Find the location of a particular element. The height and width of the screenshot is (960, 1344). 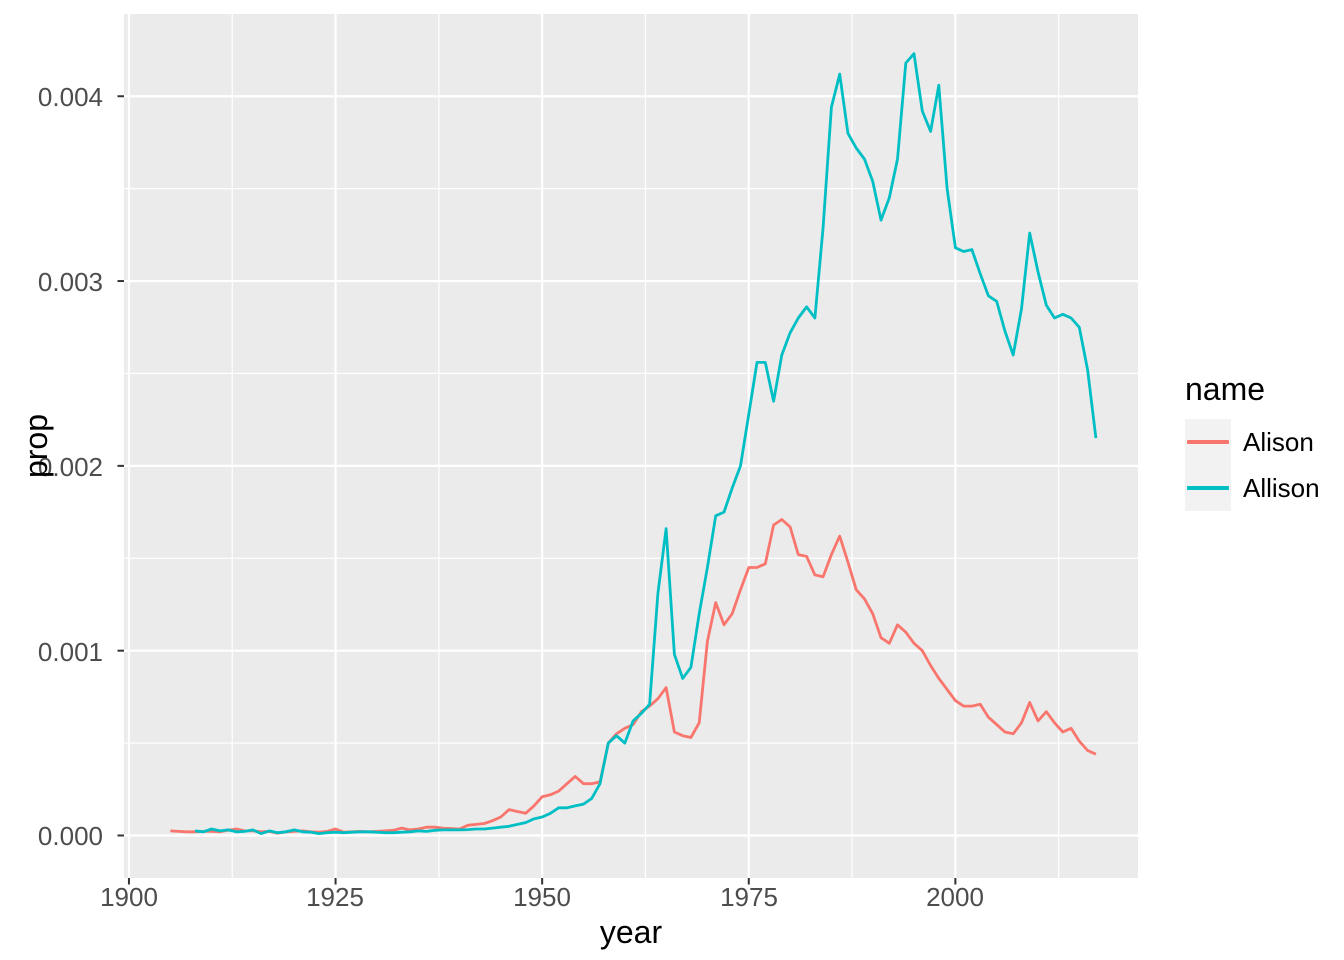

legend-key-allison is located at coordinates (1208, 488).